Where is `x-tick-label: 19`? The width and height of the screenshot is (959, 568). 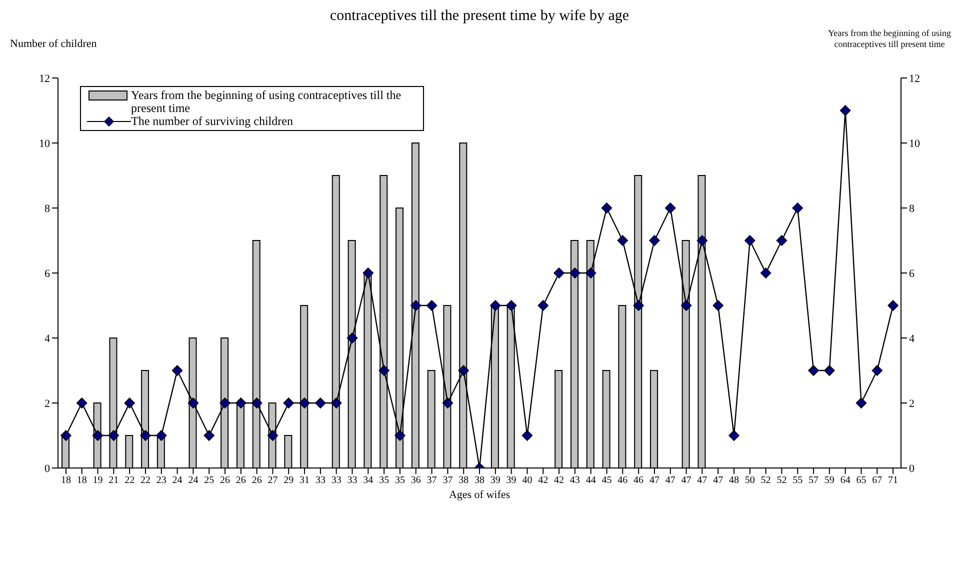 x-tick-label: 19 is located at coordinates (97, 480).